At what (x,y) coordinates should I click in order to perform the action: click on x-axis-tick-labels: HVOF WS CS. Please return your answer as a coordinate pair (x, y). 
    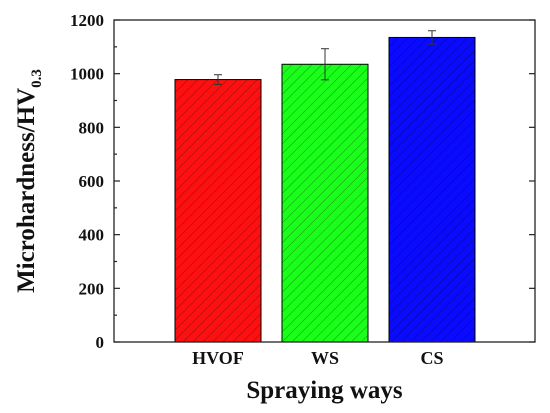
    Looking at the image, I should click on (317, 358).